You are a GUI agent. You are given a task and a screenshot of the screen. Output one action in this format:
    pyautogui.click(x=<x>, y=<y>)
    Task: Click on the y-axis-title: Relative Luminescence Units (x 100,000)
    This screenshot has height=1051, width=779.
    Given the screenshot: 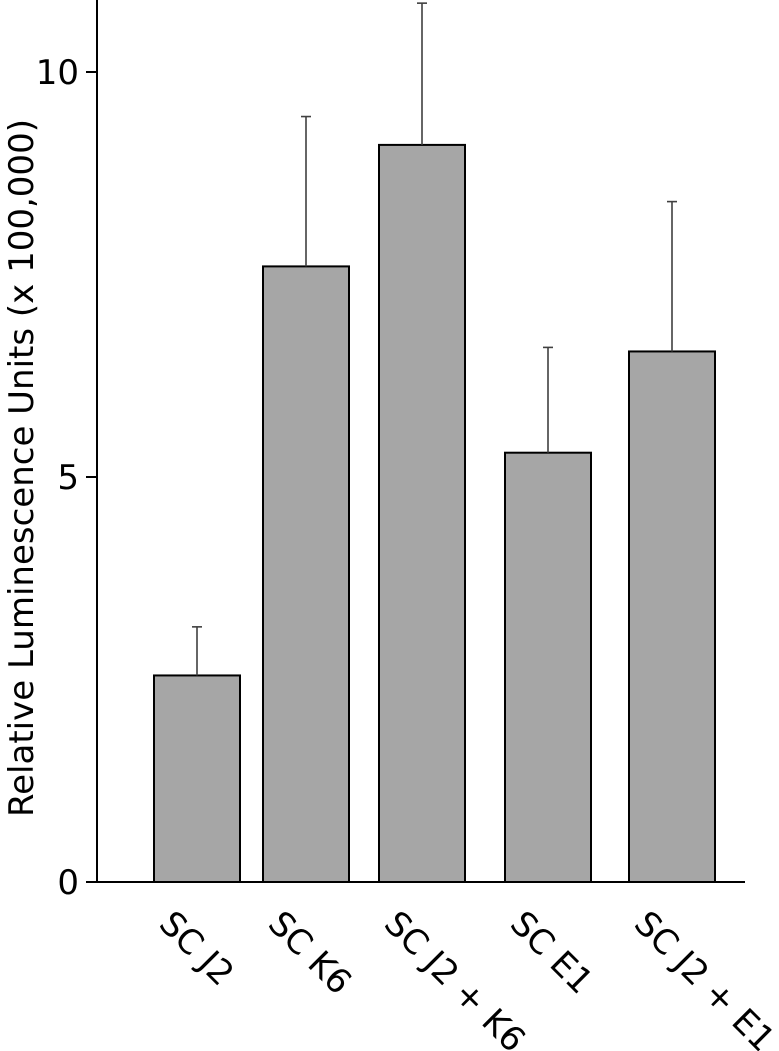 What is the action you would take?
    pyautogui.click(x=22, y=468)
    